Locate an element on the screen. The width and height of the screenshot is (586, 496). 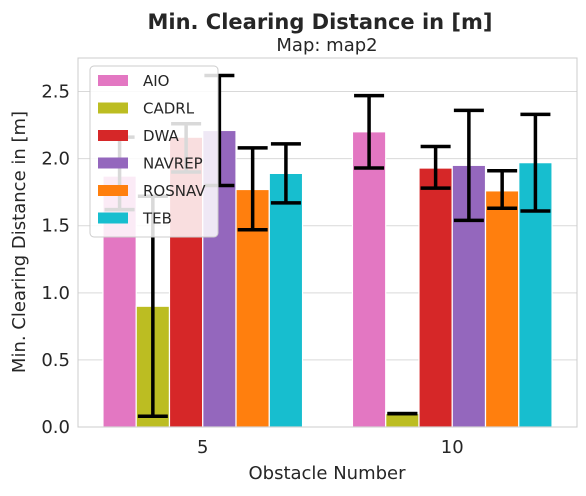
y-axis-label: Min. Clearing Distance in [m] is located at coordinates (19, 242).